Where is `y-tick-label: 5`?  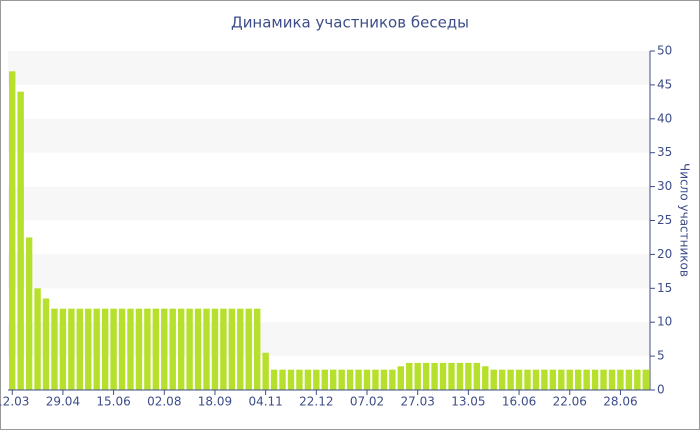
y-tick-label: 5 is located at coordinates (661, 356).